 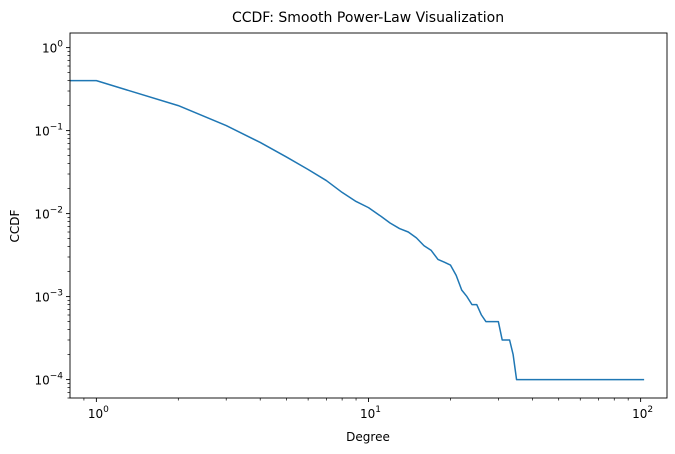 I want to click on x-axis-label: Degree, so click(x=368, y=437).